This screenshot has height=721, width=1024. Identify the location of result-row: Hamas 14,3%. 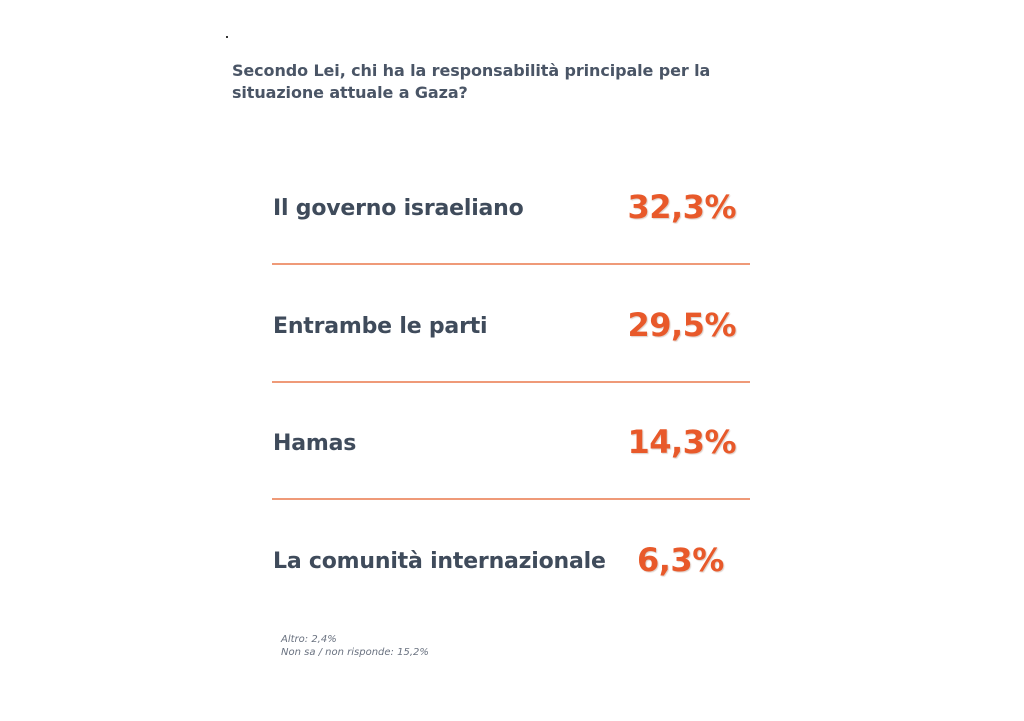
(511, 453).